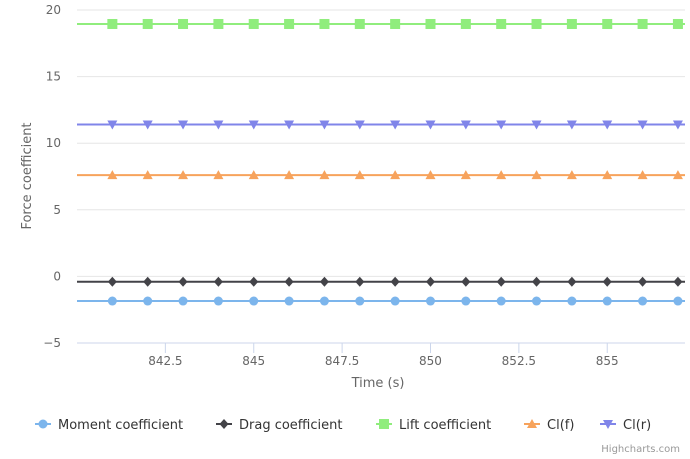 The image size is (690, 459). What do you see at coordinates (378, 383) in the screenshot?
I see `x-axis-title: Time (s)` at bounding box center [378, 383].